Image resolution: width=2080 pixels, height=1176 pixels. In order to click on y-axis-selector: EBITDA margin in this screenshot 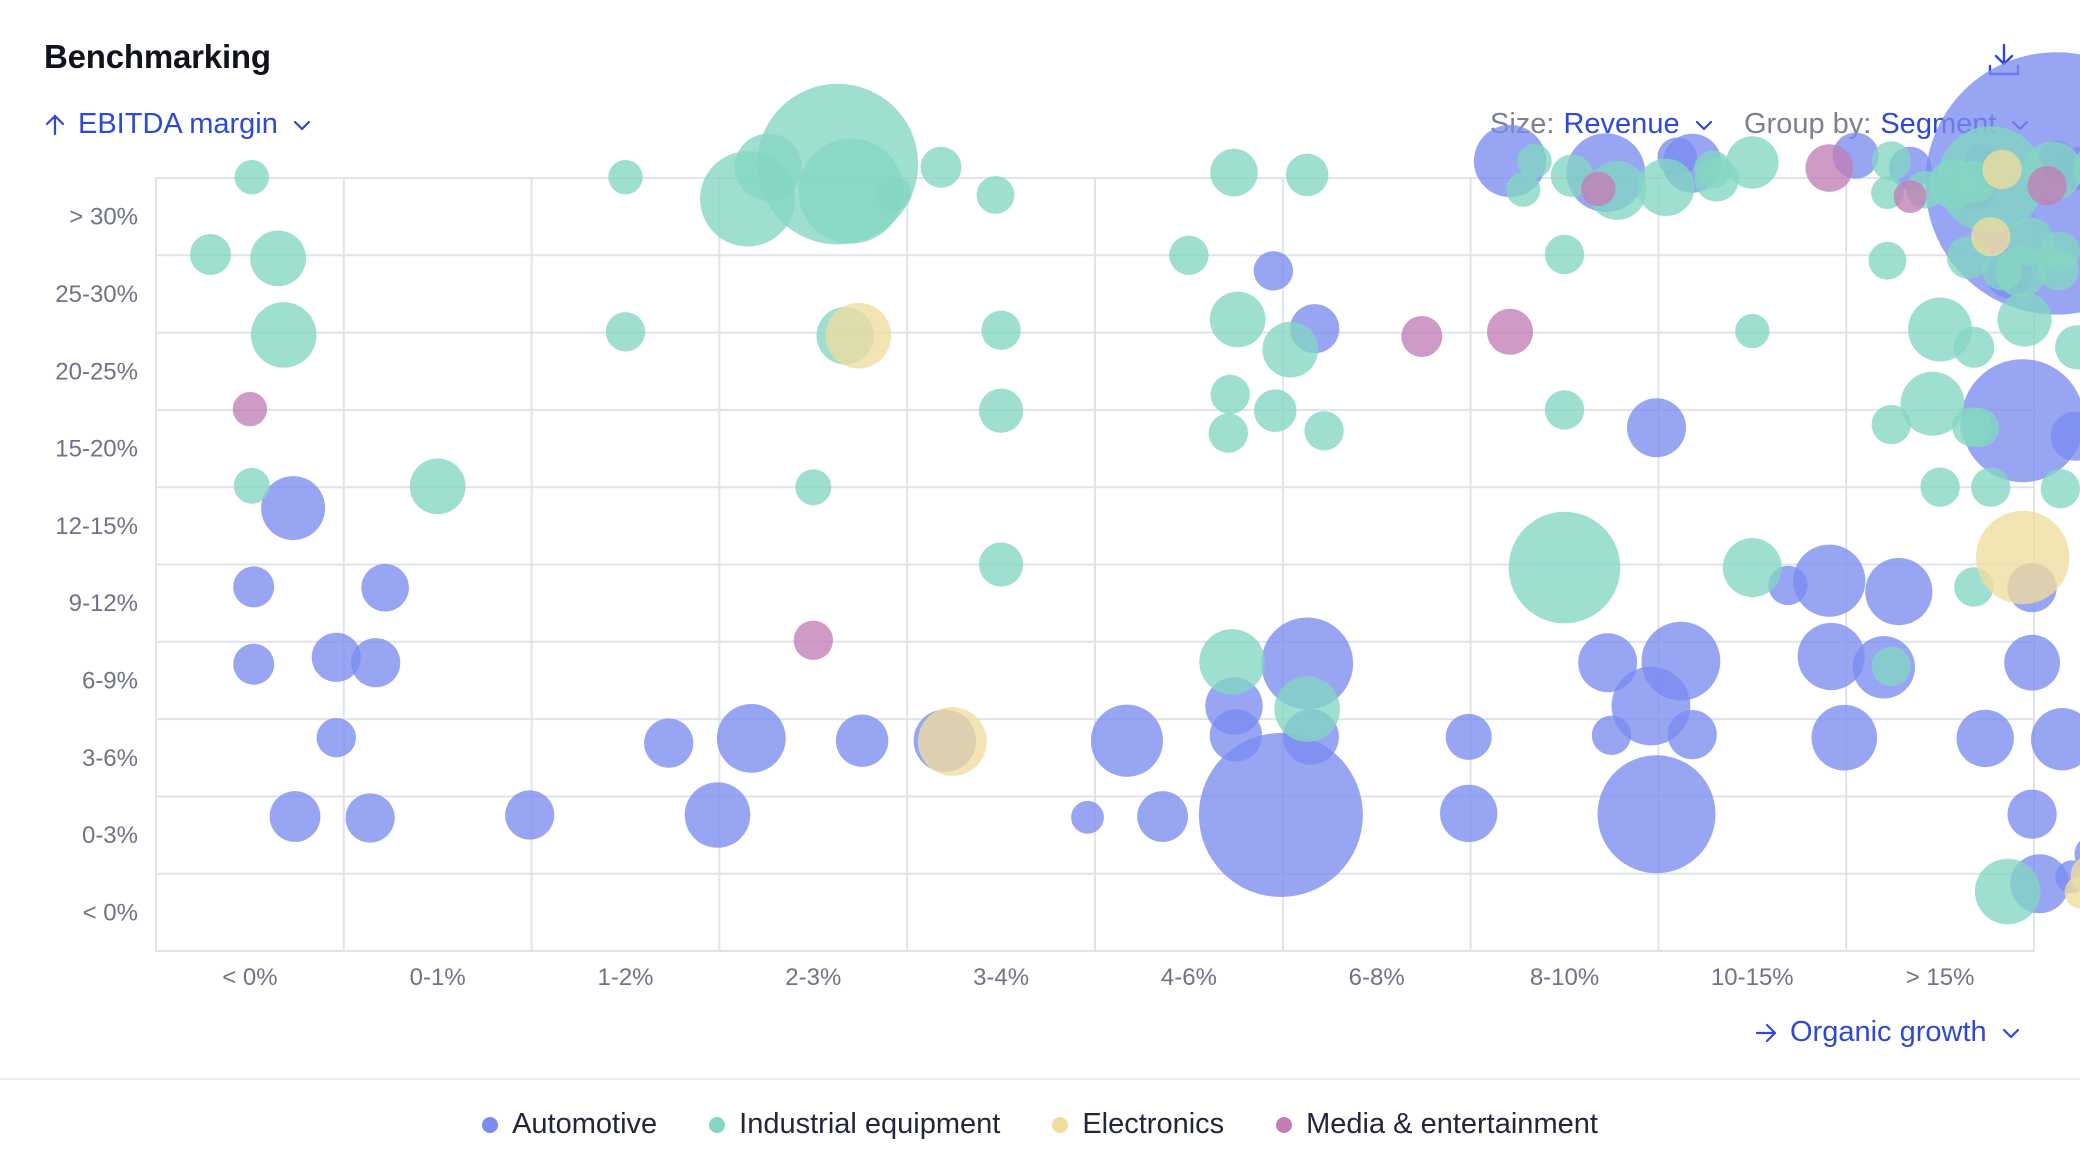, I will do `click(178, 124)`.